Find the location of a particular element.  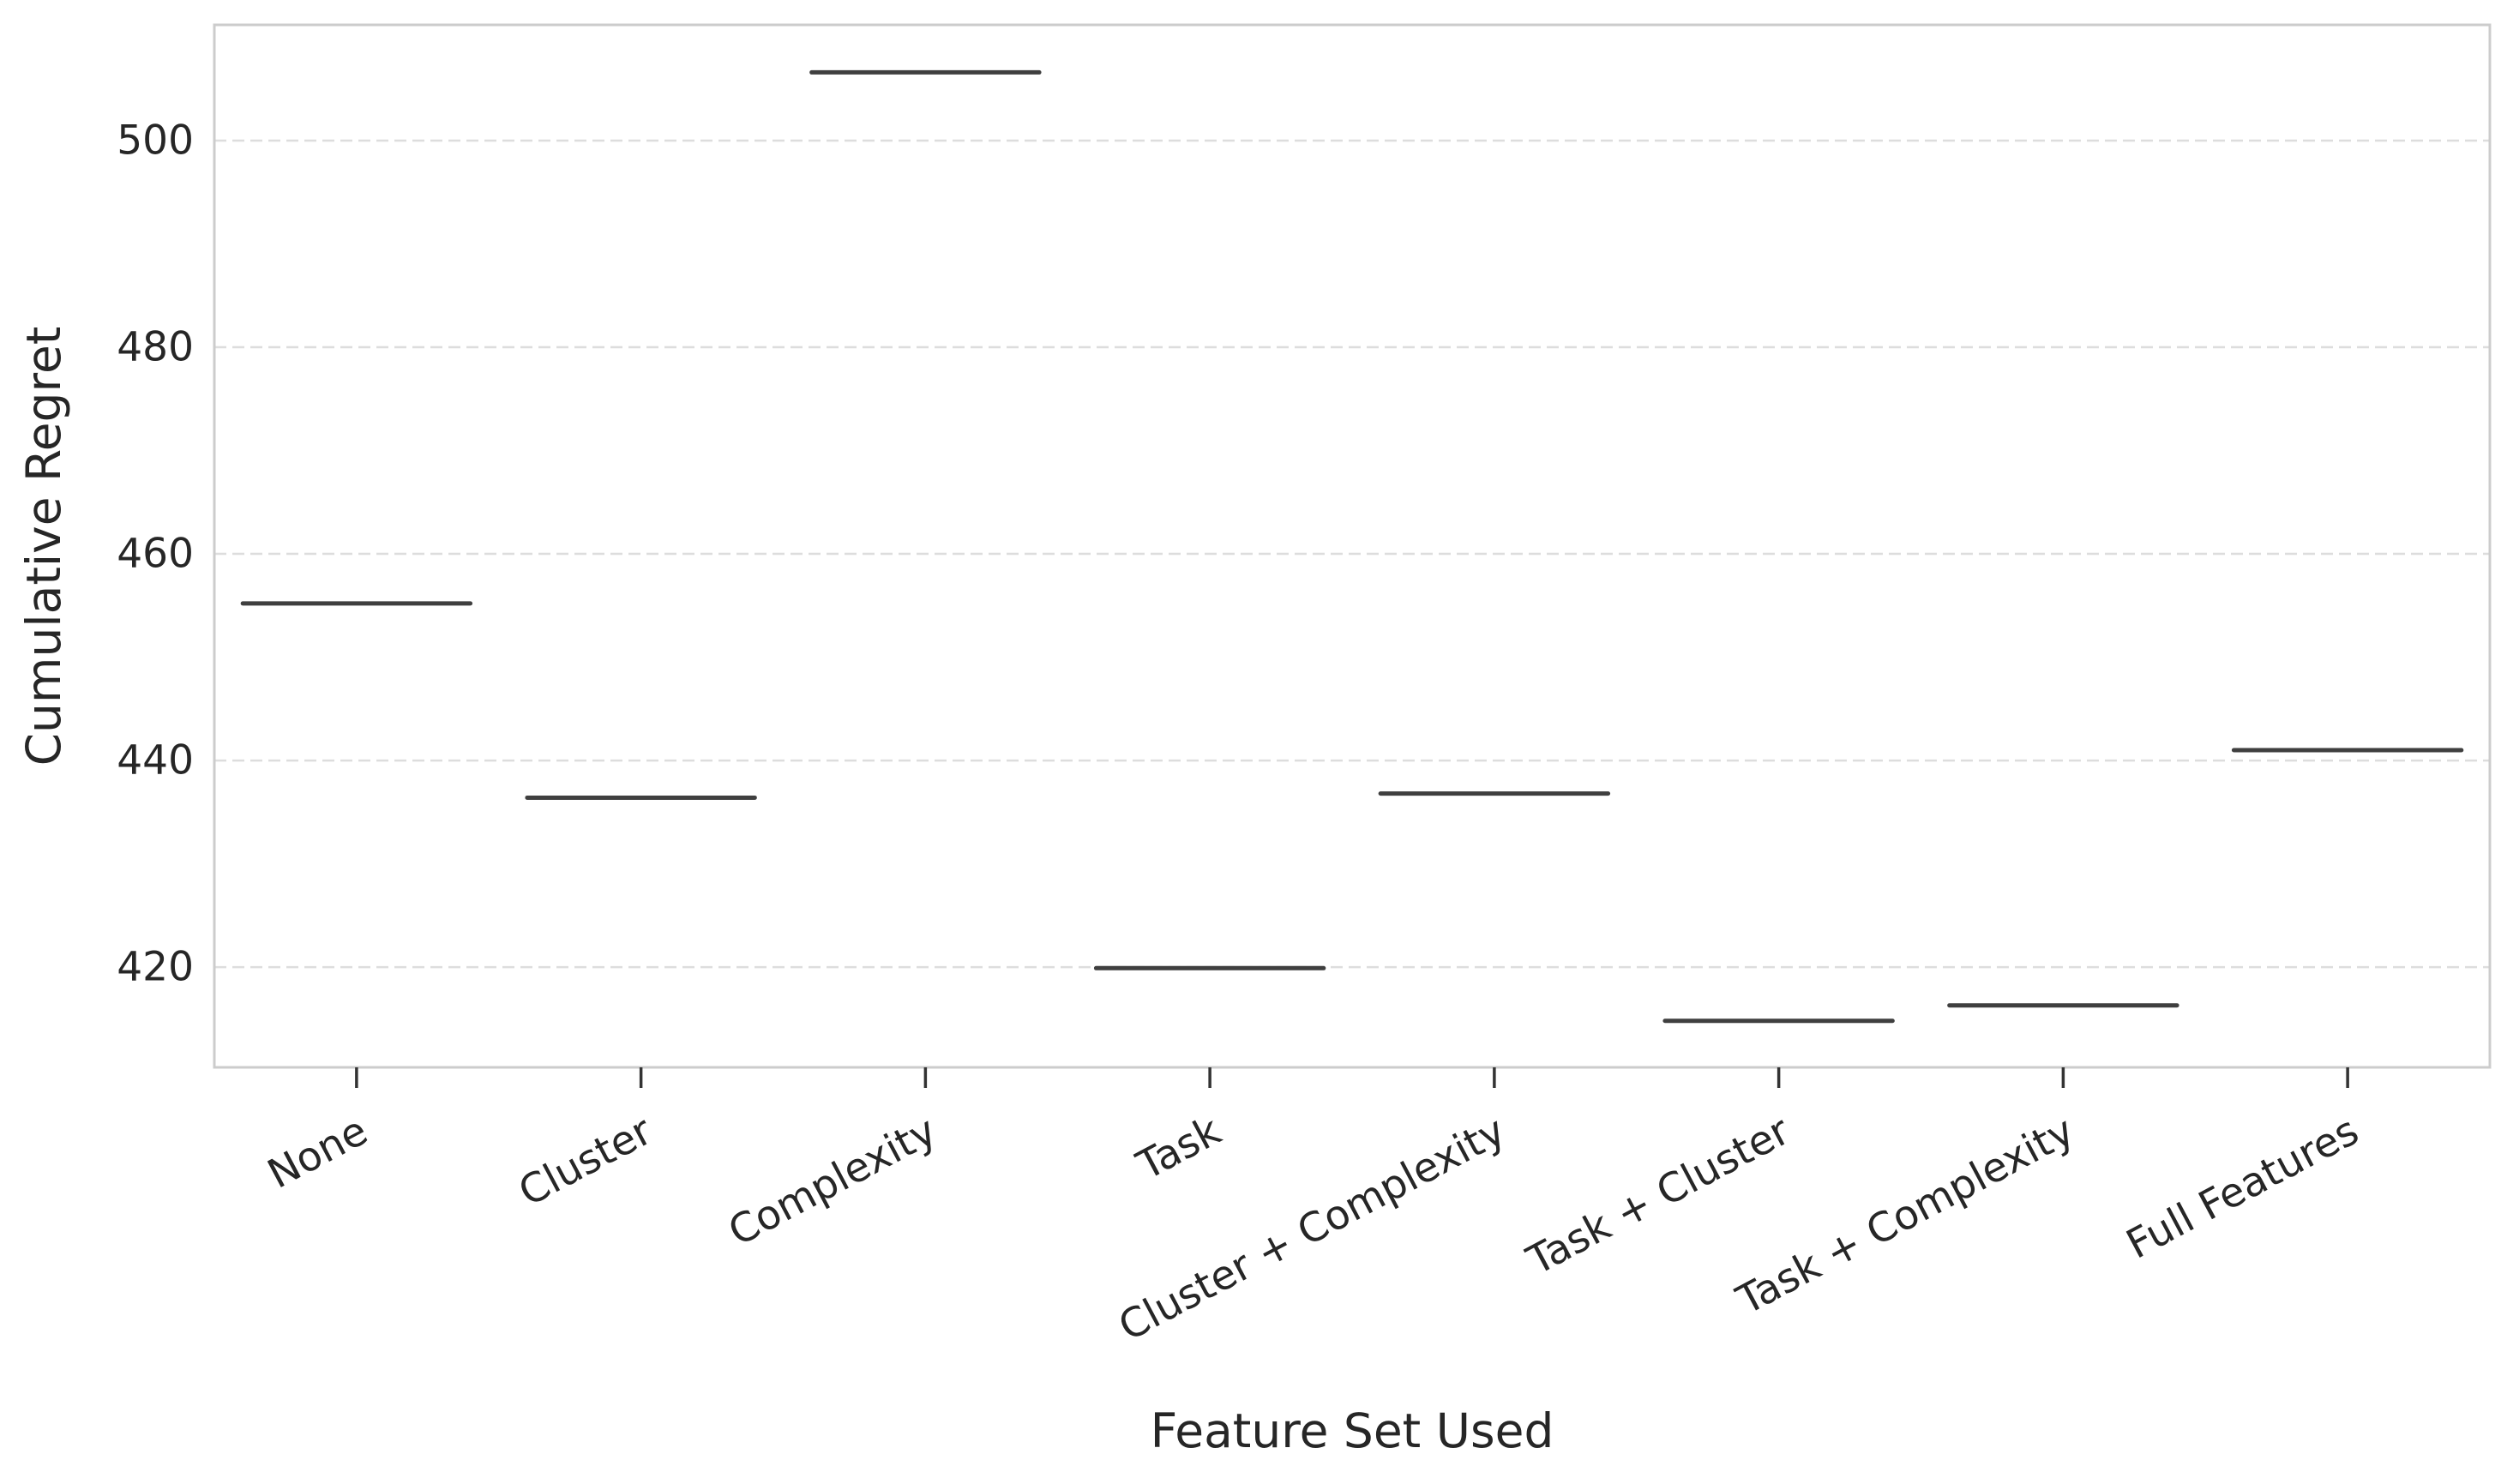

x-tick-label: Complexity is located at coordinates (833, 1181).